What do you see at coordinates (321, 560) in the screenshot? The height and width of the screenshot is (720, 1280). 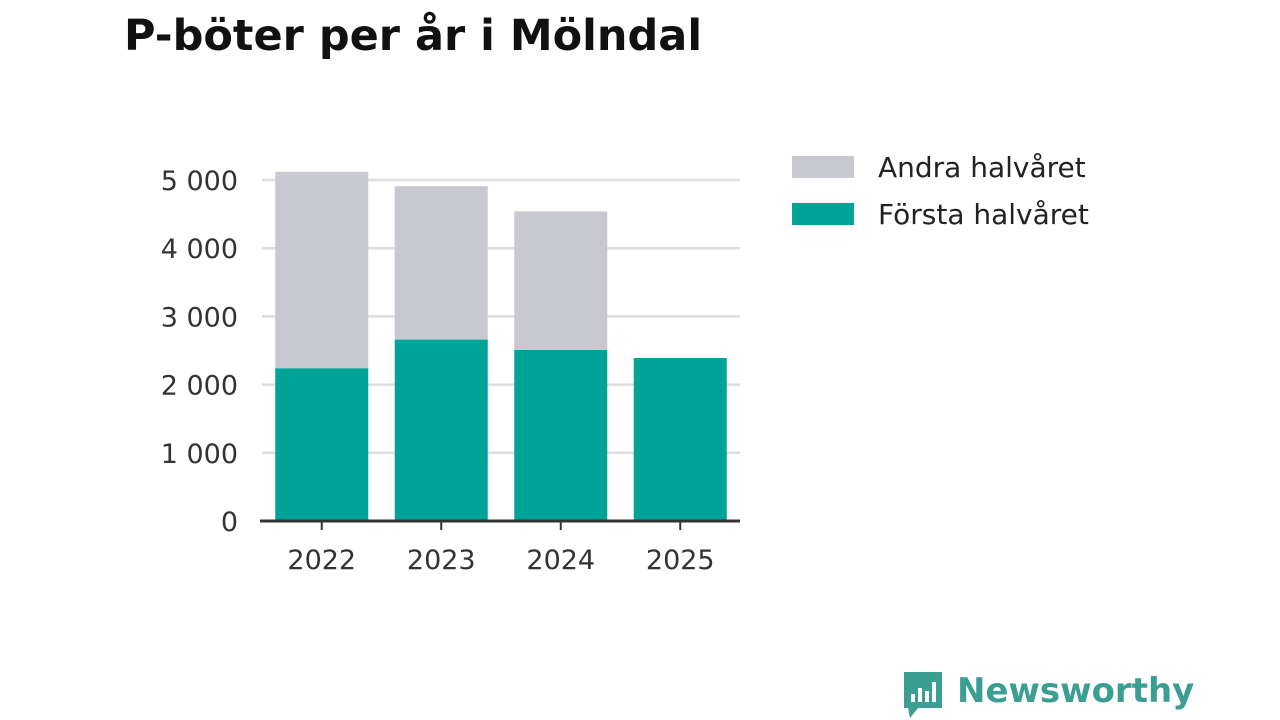 I see `x-tick-label: 2022` at bounding box center [321, 560].